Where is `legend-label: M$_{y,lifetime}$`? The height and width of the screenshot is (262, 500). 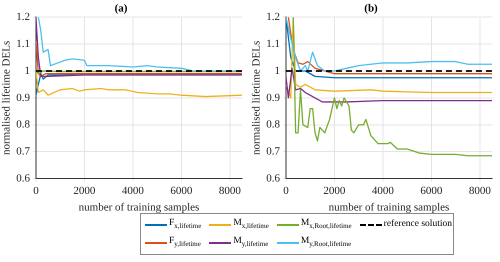
legend-label: M$_{y,lifetime}$ is located at coordinates (250, 242).